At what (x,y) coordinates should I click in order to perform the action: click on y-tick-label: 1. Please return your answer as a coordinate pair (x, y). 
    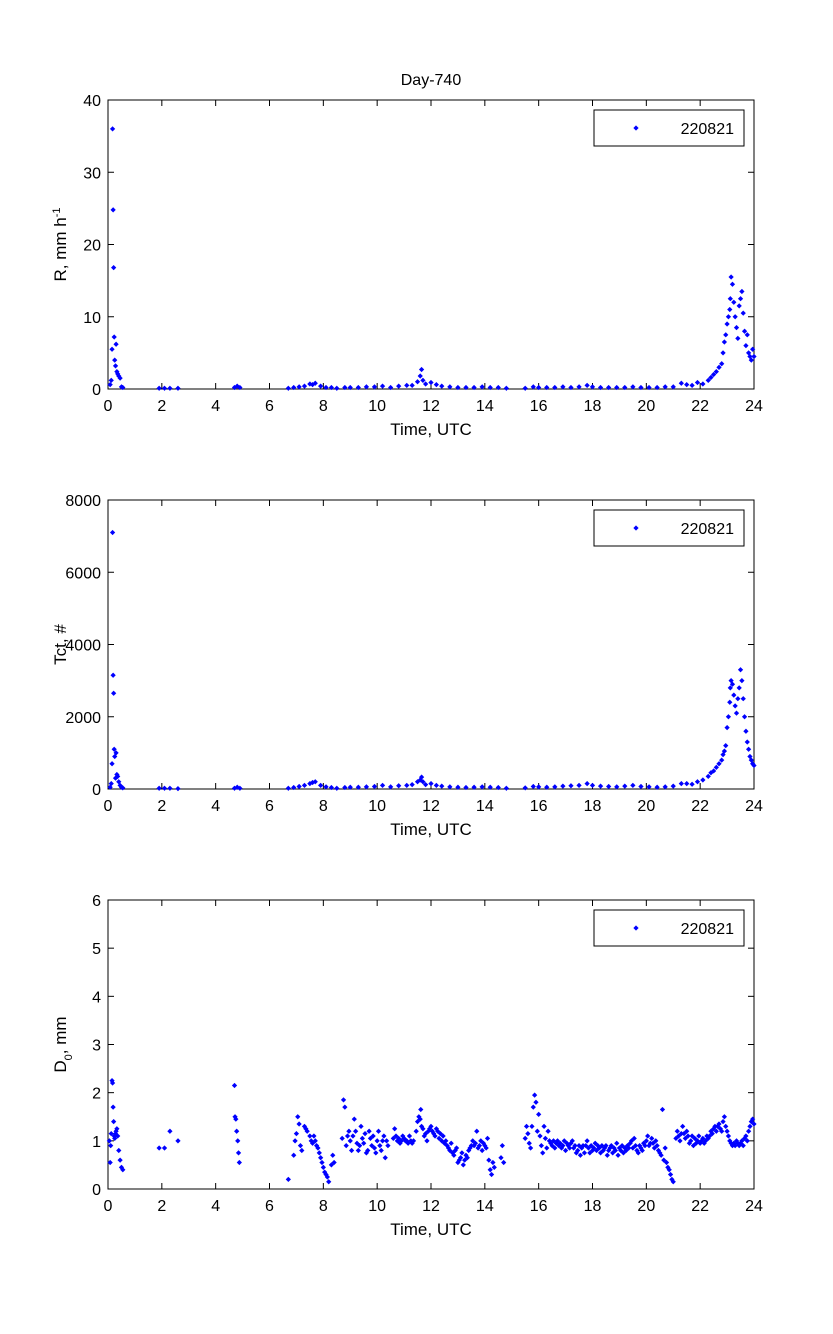
    Looking at the image, I should click on (96, 1142).